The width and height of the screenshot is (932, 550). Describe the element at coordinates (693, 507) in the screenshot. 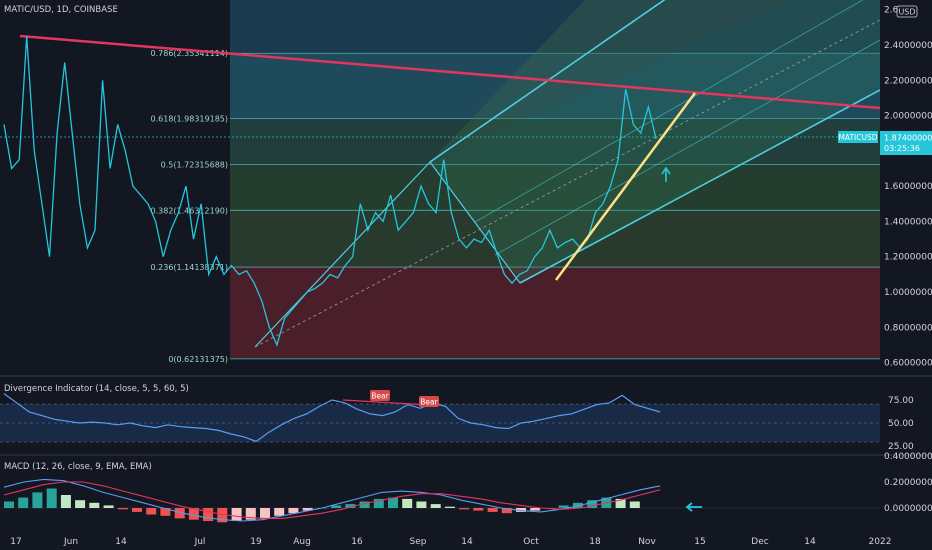

I see `left-arrow-icon` at that location.